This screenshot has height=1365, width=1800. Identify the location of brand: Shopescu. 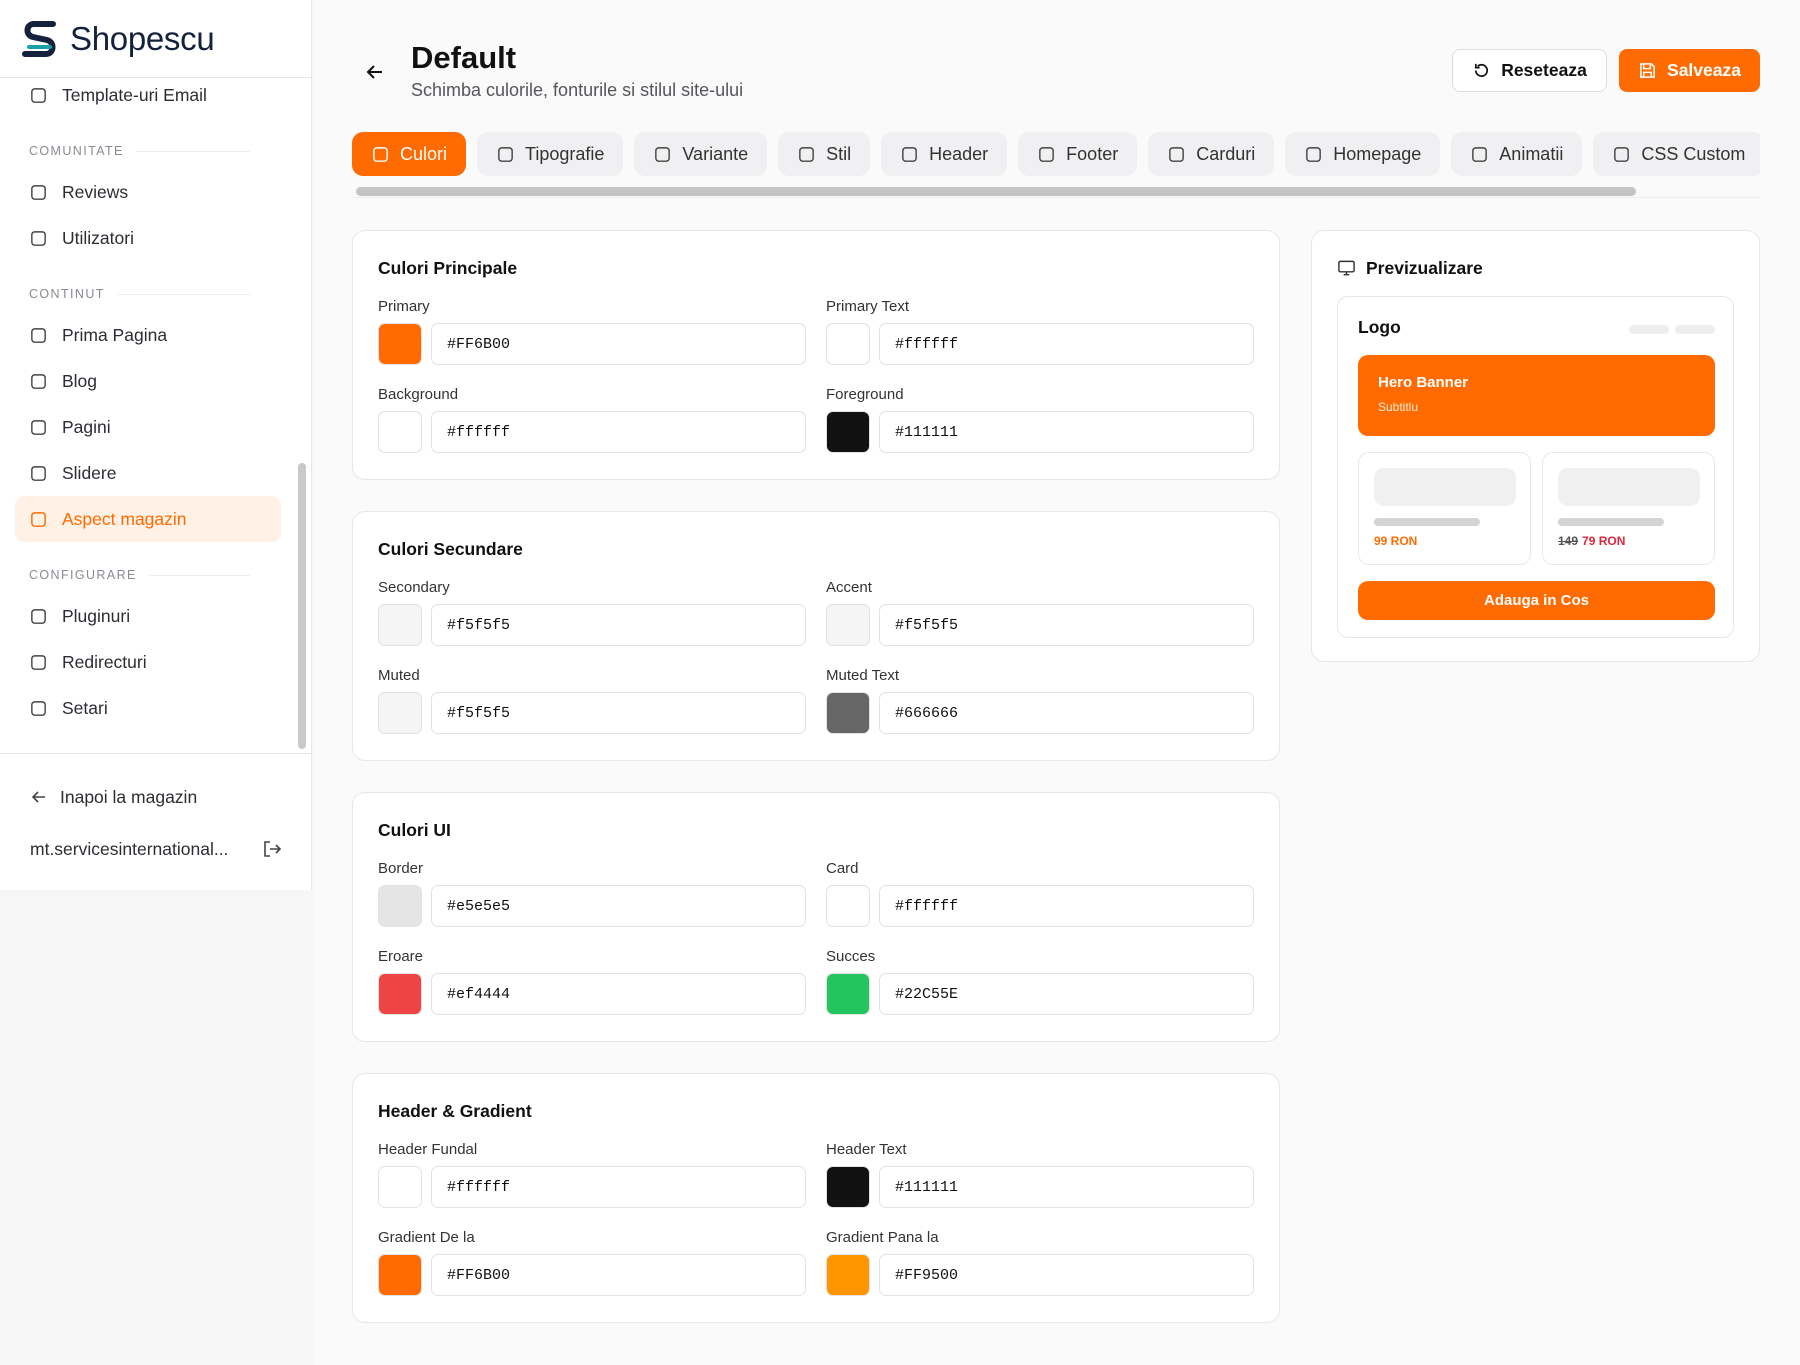
(155, 39).